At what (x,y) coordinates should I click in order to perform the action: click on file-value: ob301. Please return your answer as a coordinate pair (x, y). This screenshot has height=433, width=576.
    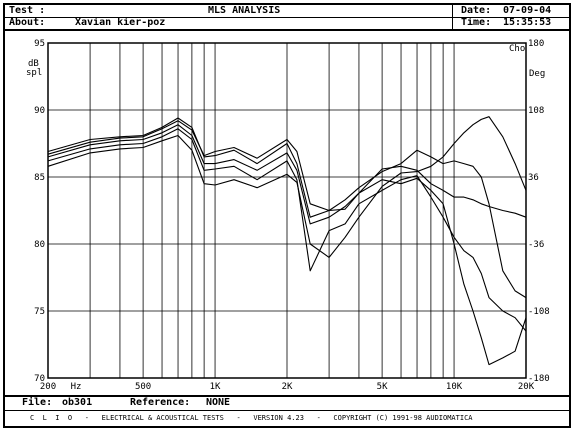
    Looking at the image, I should click on (77, 402).